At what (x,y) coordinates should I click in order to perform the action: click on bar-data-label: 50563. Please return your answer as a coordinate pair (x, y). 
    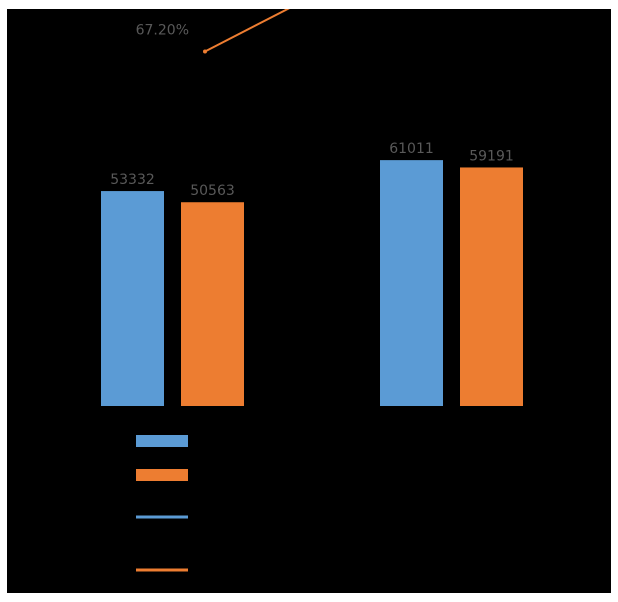
    Looking at the image, I should click on (212, 191).